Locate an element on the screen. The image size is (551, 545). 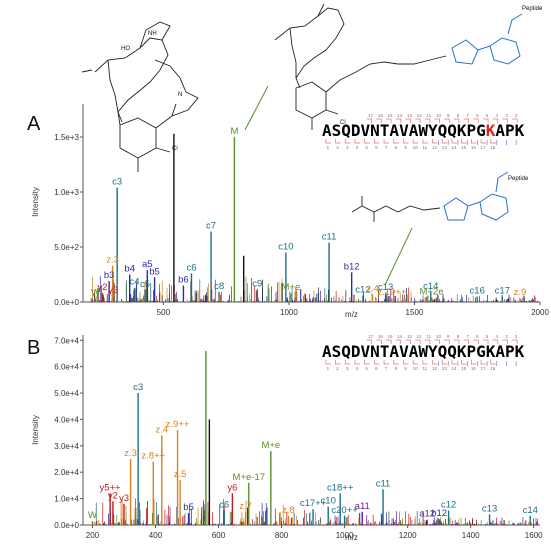
peak-label: z.19++ is located at coordinates (392, 292).